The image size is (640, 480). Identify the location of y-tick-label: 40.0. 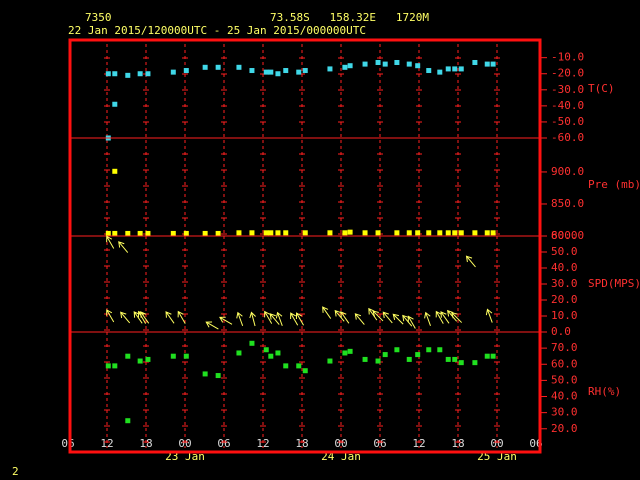
(564, 396).